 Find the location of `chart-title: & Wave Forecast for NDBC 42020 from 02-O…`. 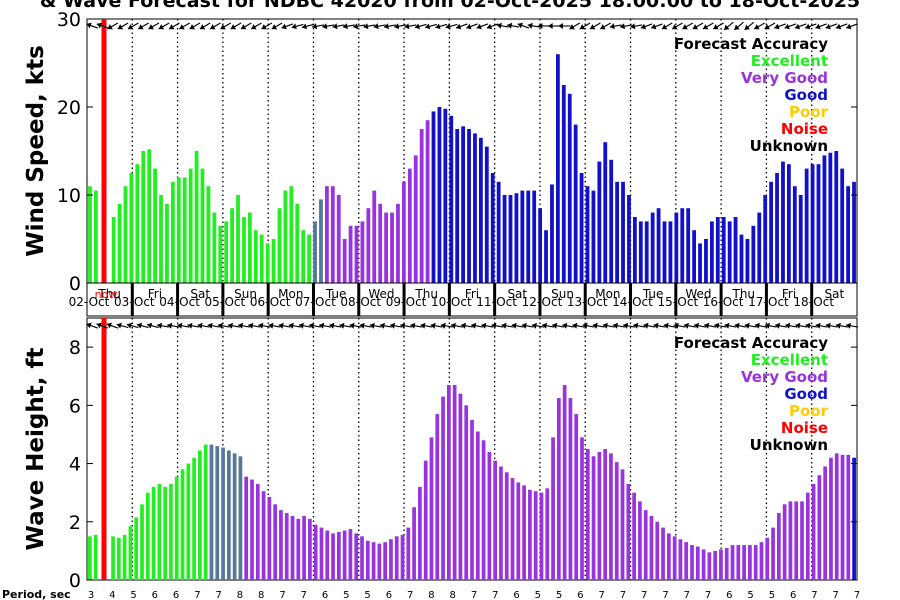

chart-title: & Wave Forecast for NDBC 42020 from 02-O… is located at coordinates (450, 6).